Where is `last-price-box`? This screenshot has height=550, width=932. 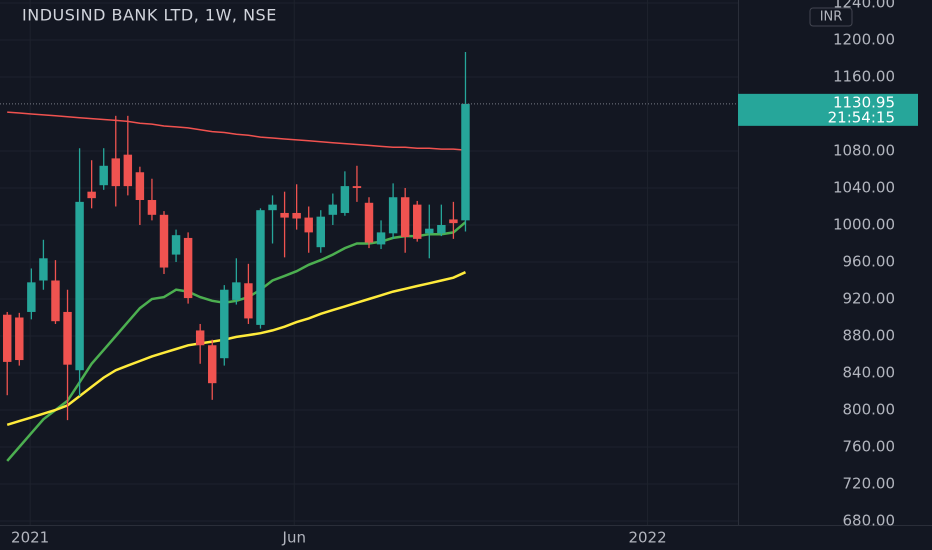 last-price-box is located at coordinates (828, 109).